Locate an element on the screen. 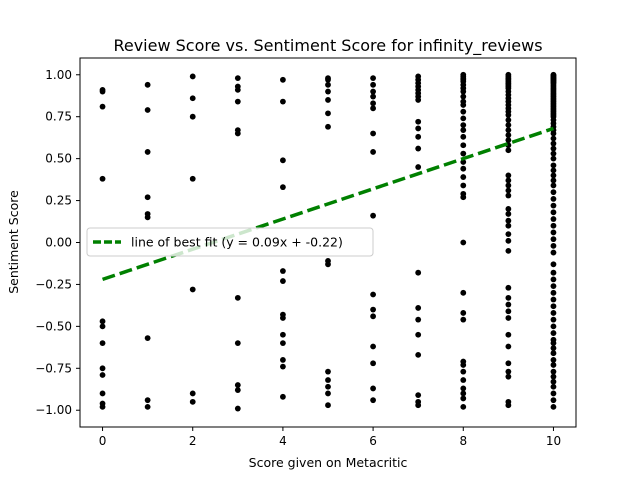 Image resolution: width=640 pixels, height=480 pixels. y-tick-label: 0.50 is located at coordinates (58, 159).